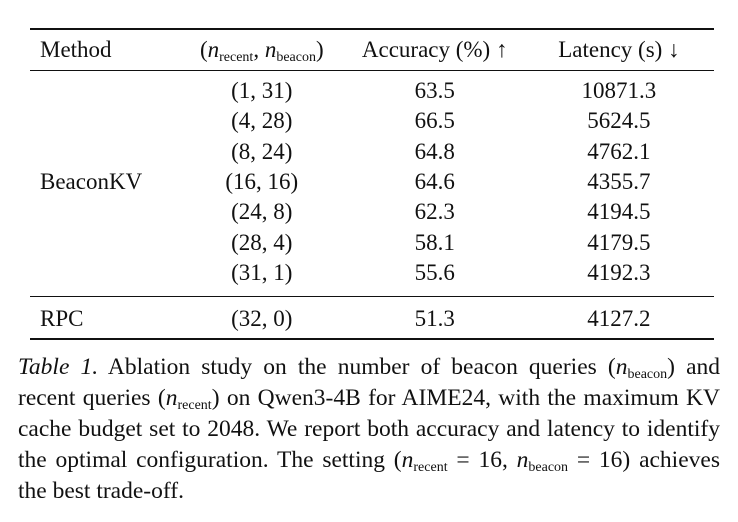  I want to click on header-latency: Latency (s) ↓, so click(619, 49).